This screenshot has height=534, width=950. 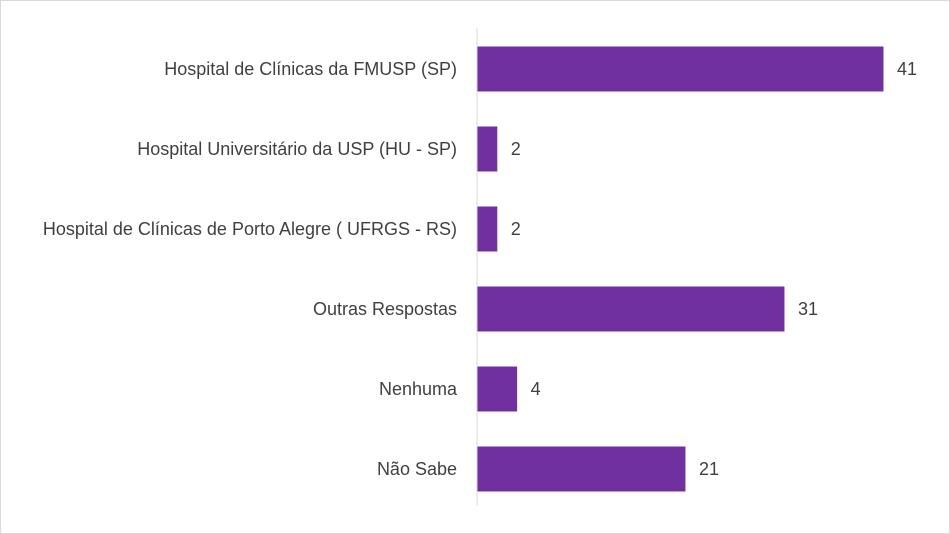 What do you see at coordinates (907, 69) in the screenshot?
I see `data-label-0: 41` at bounding box center [907, 69].